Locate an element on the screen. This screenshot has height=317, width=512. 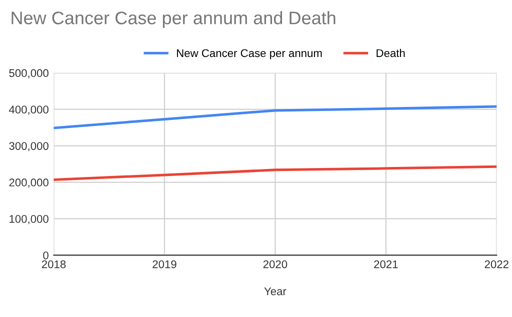
y-tick-label: 300,000 is located at coordinates (28, 147).